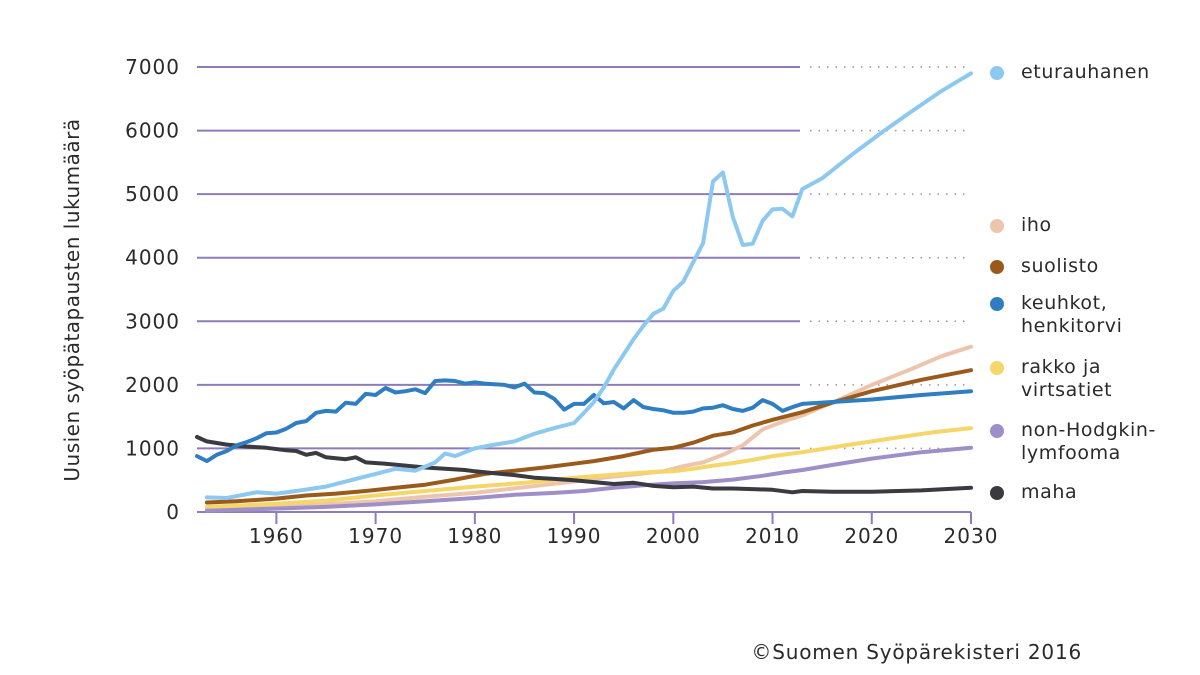  Describe the element at coordinates (673, 536) in the screenshot. I see `x-tick-label: 2000` at that location.